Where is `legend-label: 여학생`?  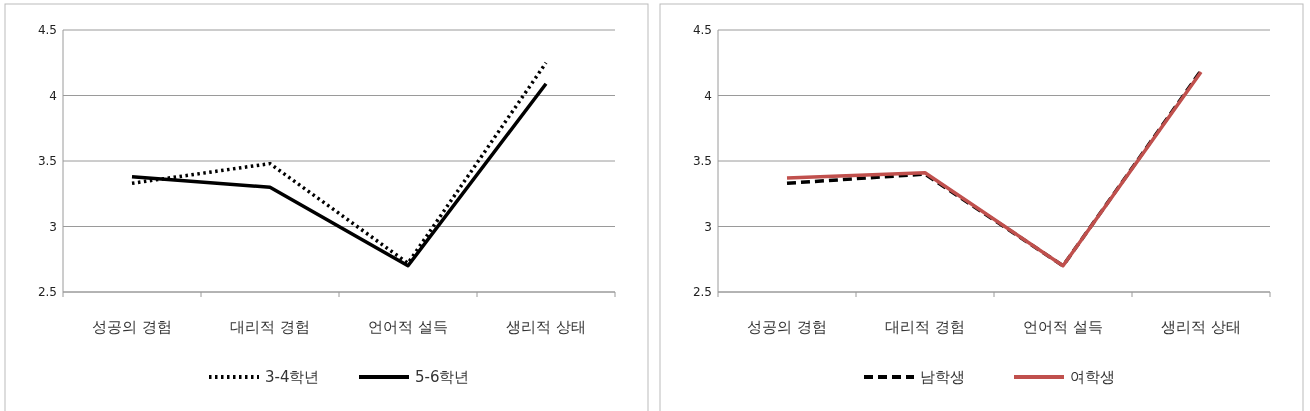
legend-label: 여학생 is located at coordinates (1092, 377).